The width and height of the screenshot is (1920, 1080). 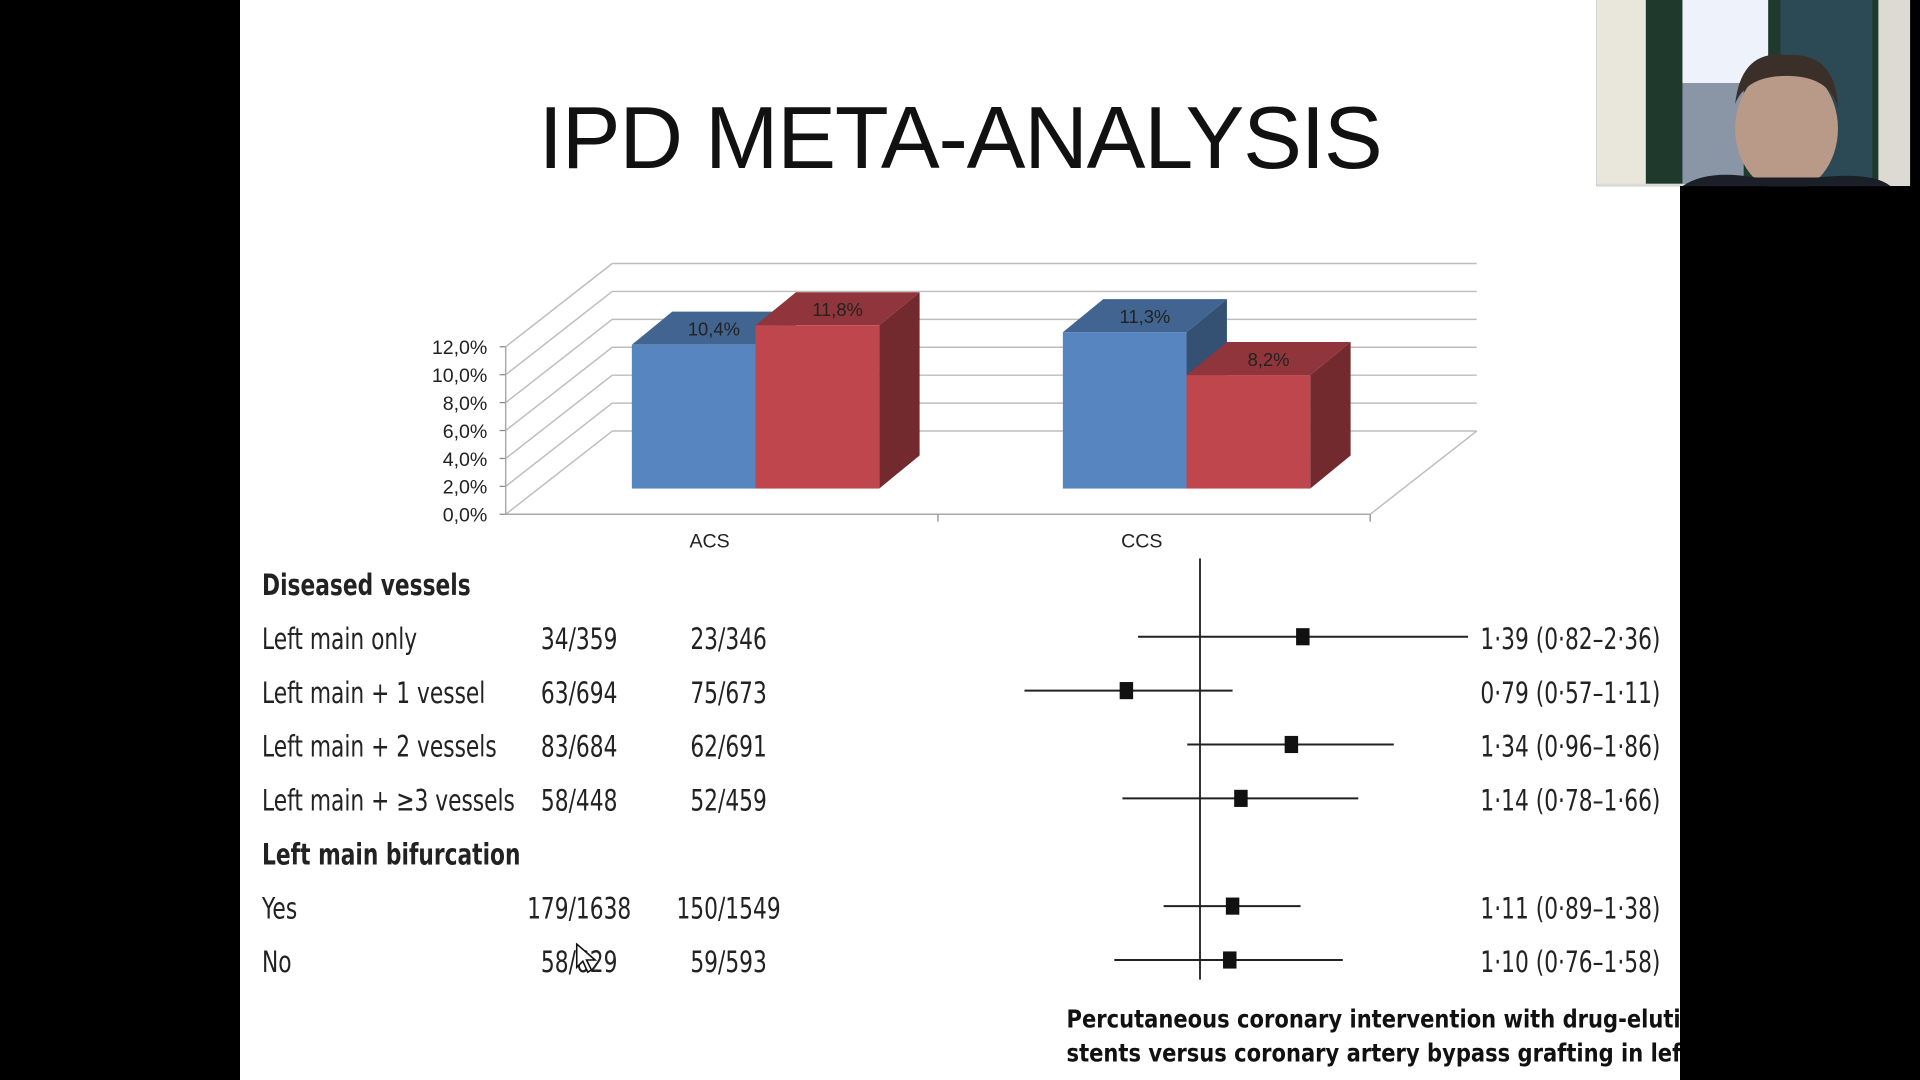 I want to click on hazard-ratio-ci: 1·39 (0·82–2·36), so click(x=1570, y=639).